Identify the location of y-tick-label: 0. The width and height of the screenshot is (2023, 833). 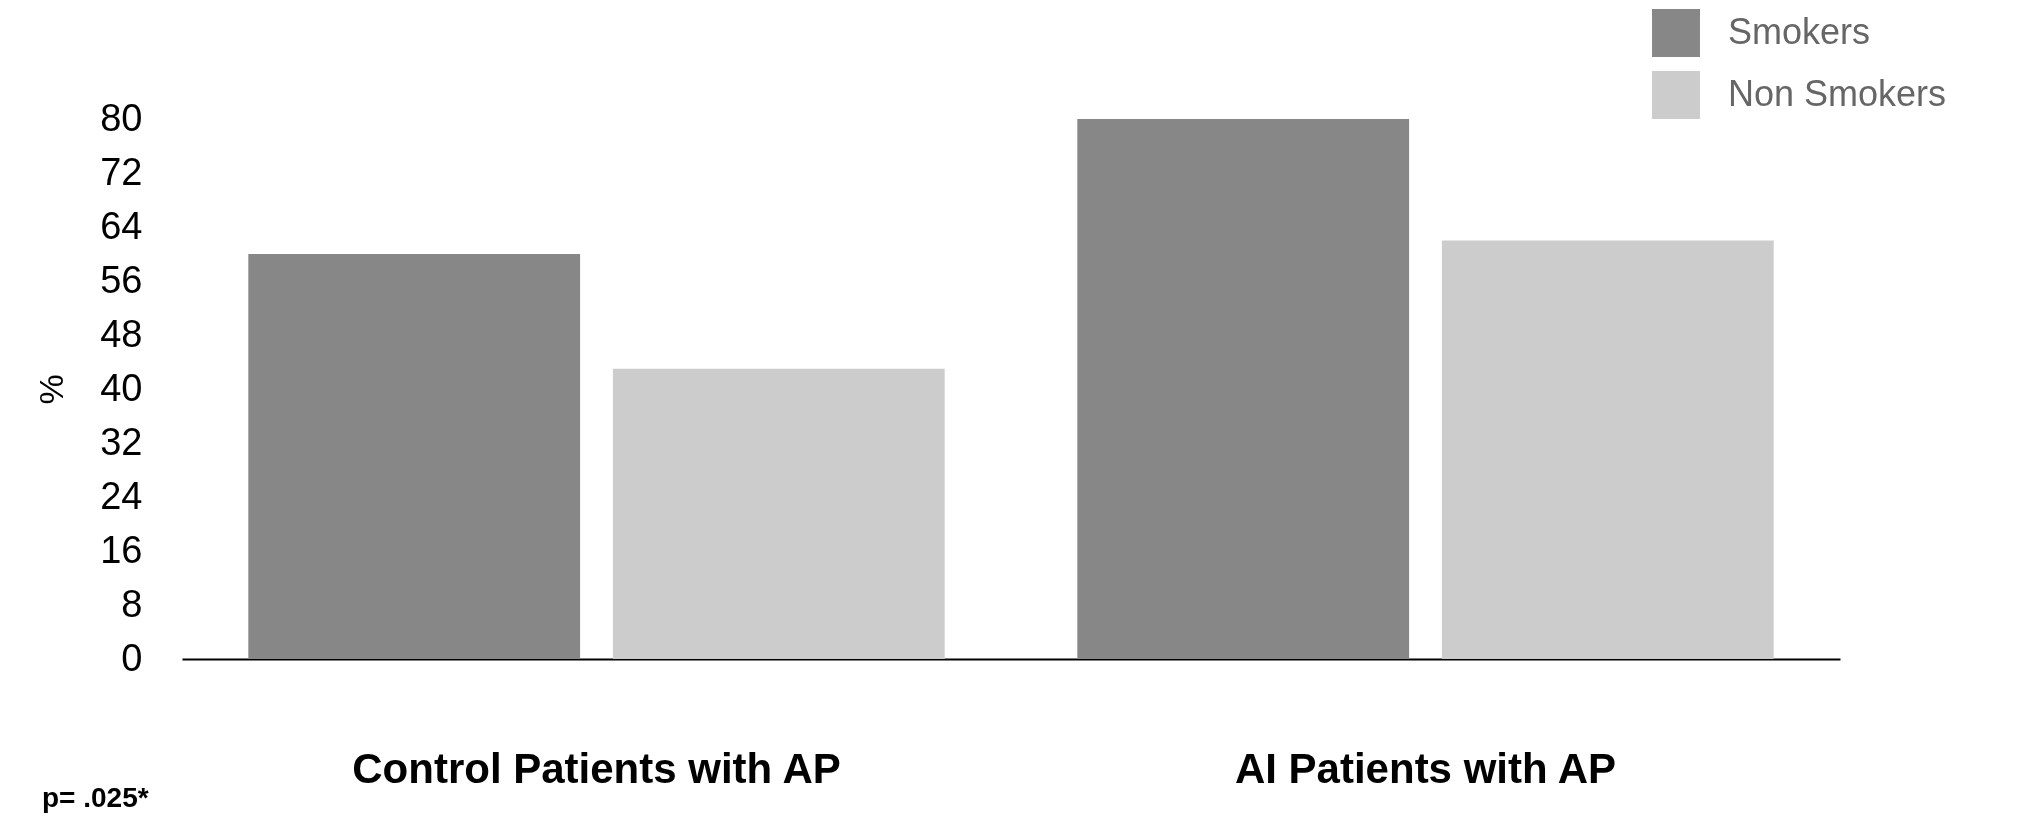
(132, 657).